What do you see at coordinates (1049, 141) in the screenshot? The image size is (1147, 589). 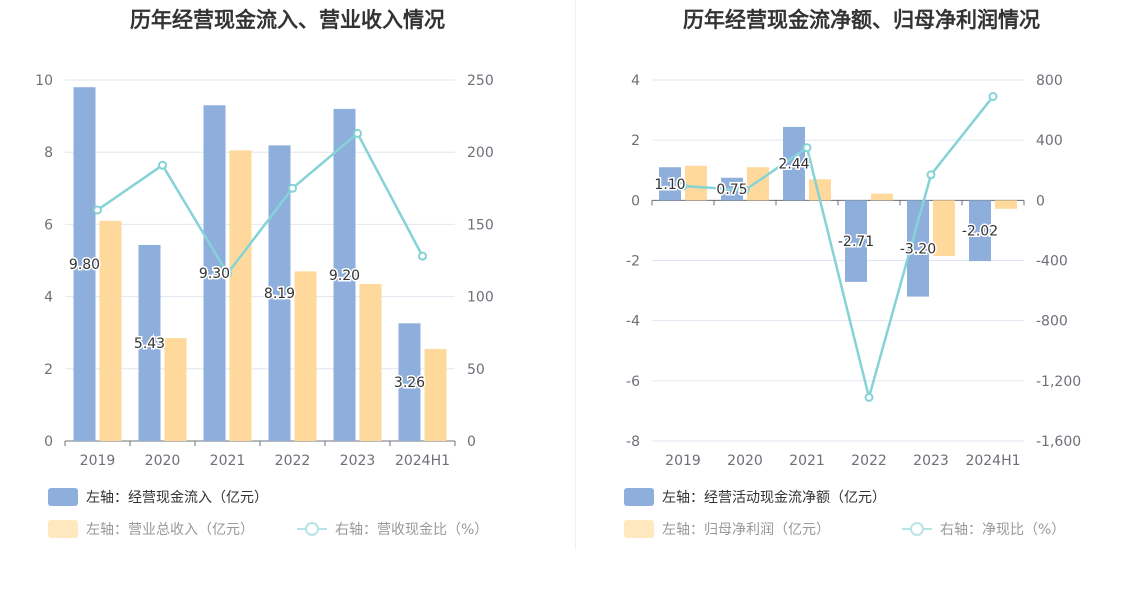 I see `y-right-tick-label: 400` at bounding box center [1049, 141].